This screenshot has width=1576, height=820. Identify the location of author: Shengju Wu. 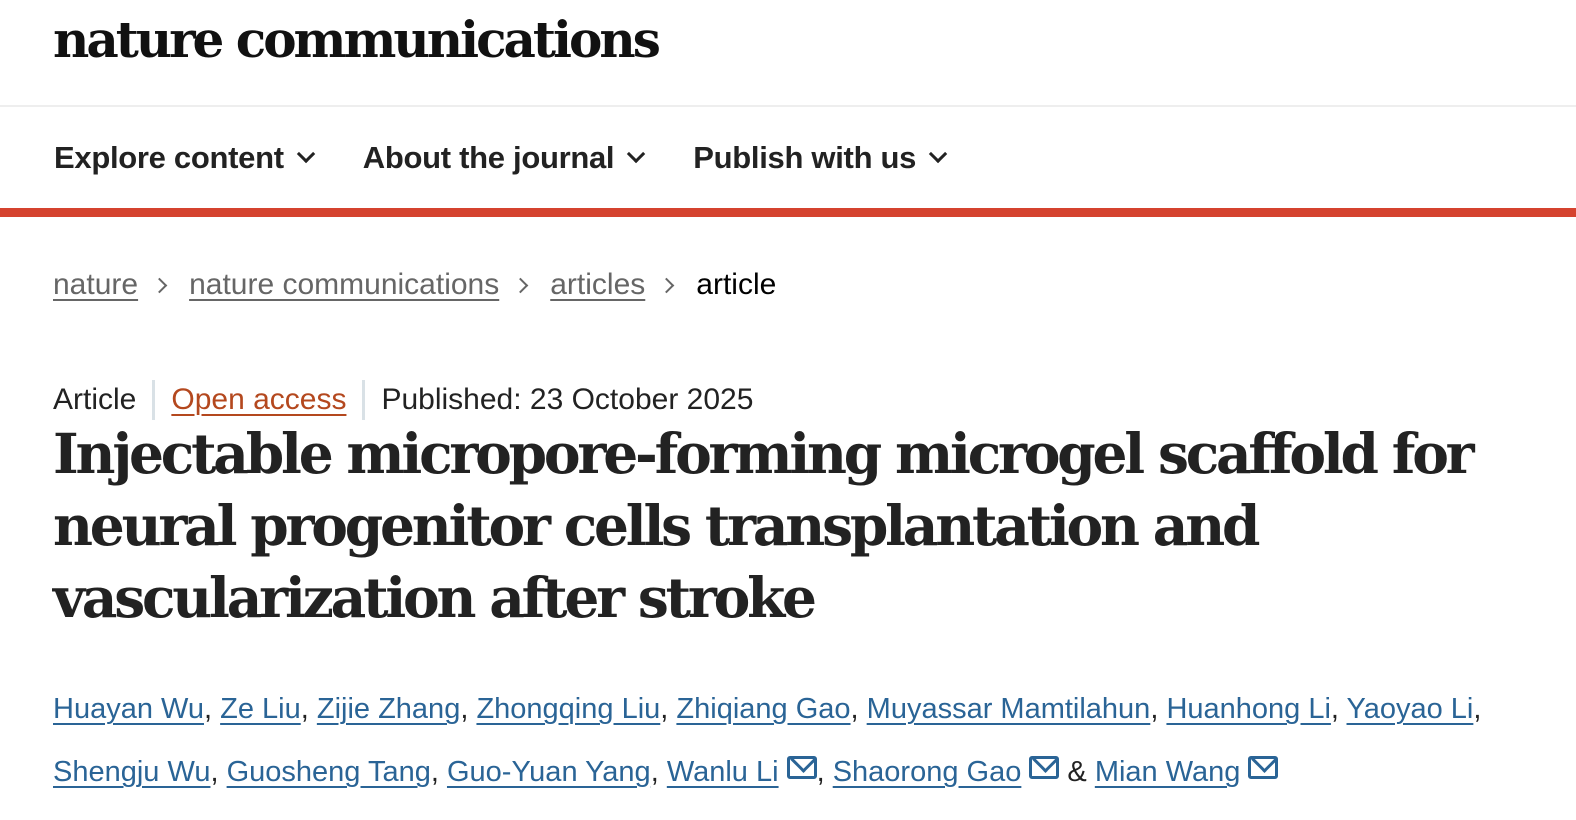
(131, 772).